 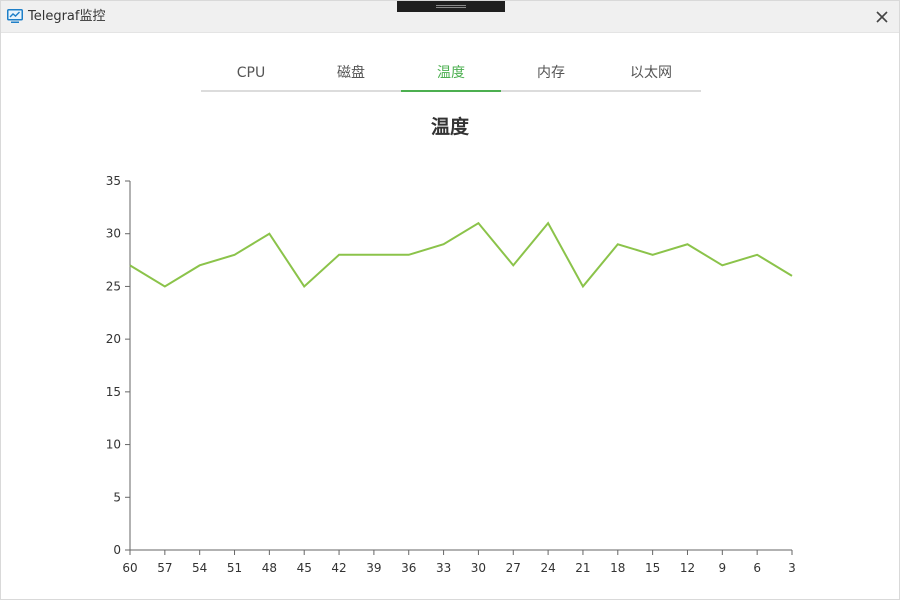 What do you see at coordinates (251, 73) in the screenshot?
I see `tab-cpu: CPU` at bounding box center [251, 73].